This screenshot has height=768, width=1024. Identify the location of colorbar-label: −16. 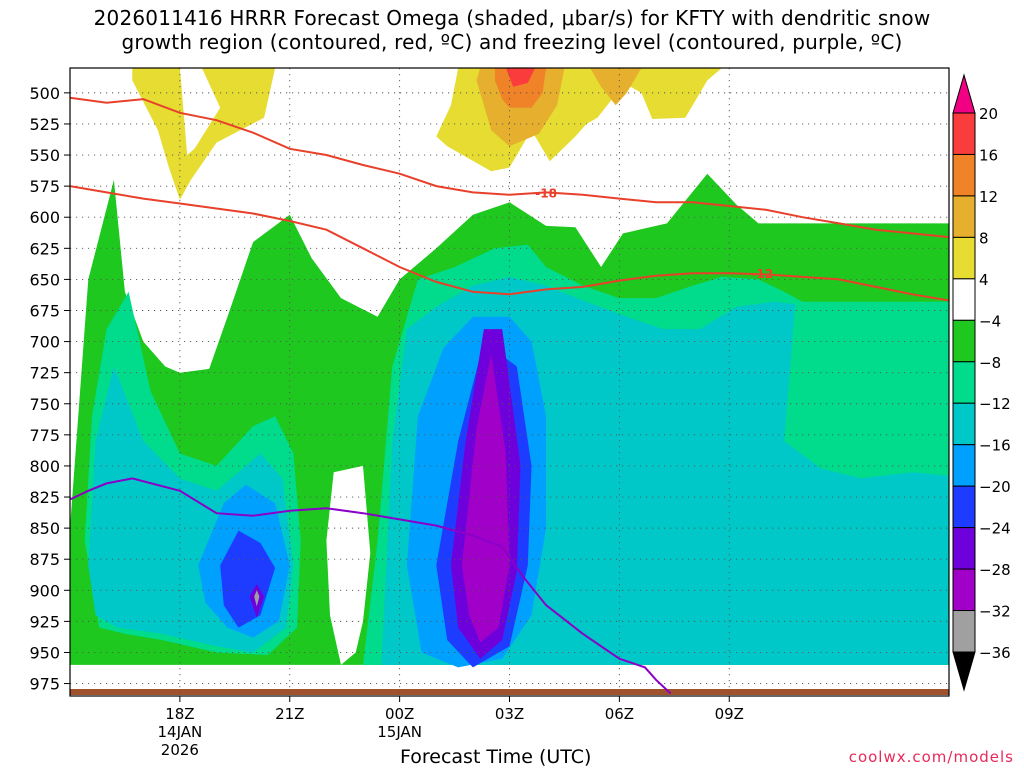
(995, 446).